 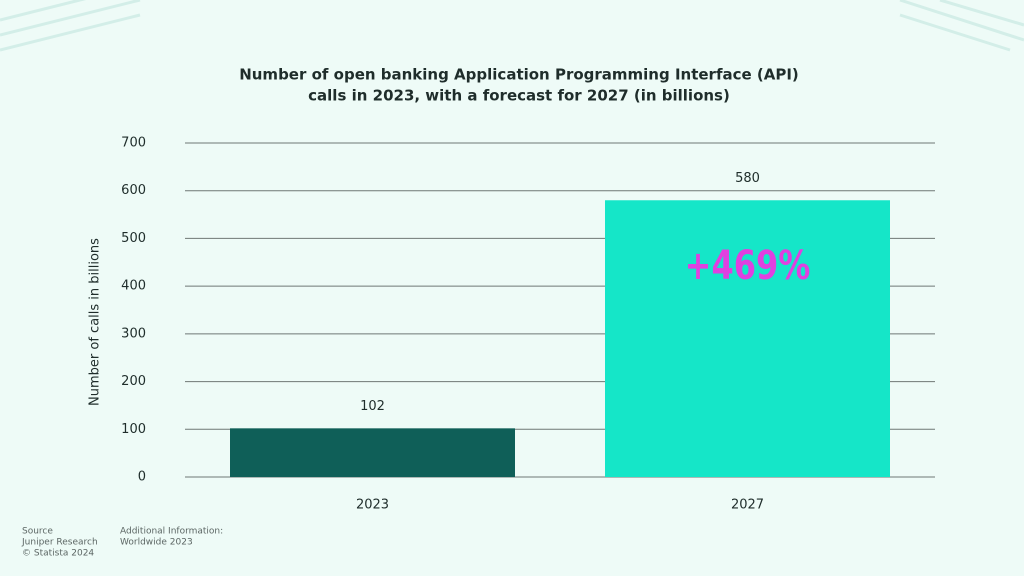 What do you see at coordinates (171, 532) in the screenshot?
I see `footer-text: Additional Information:` at bounding box center [171, 532].